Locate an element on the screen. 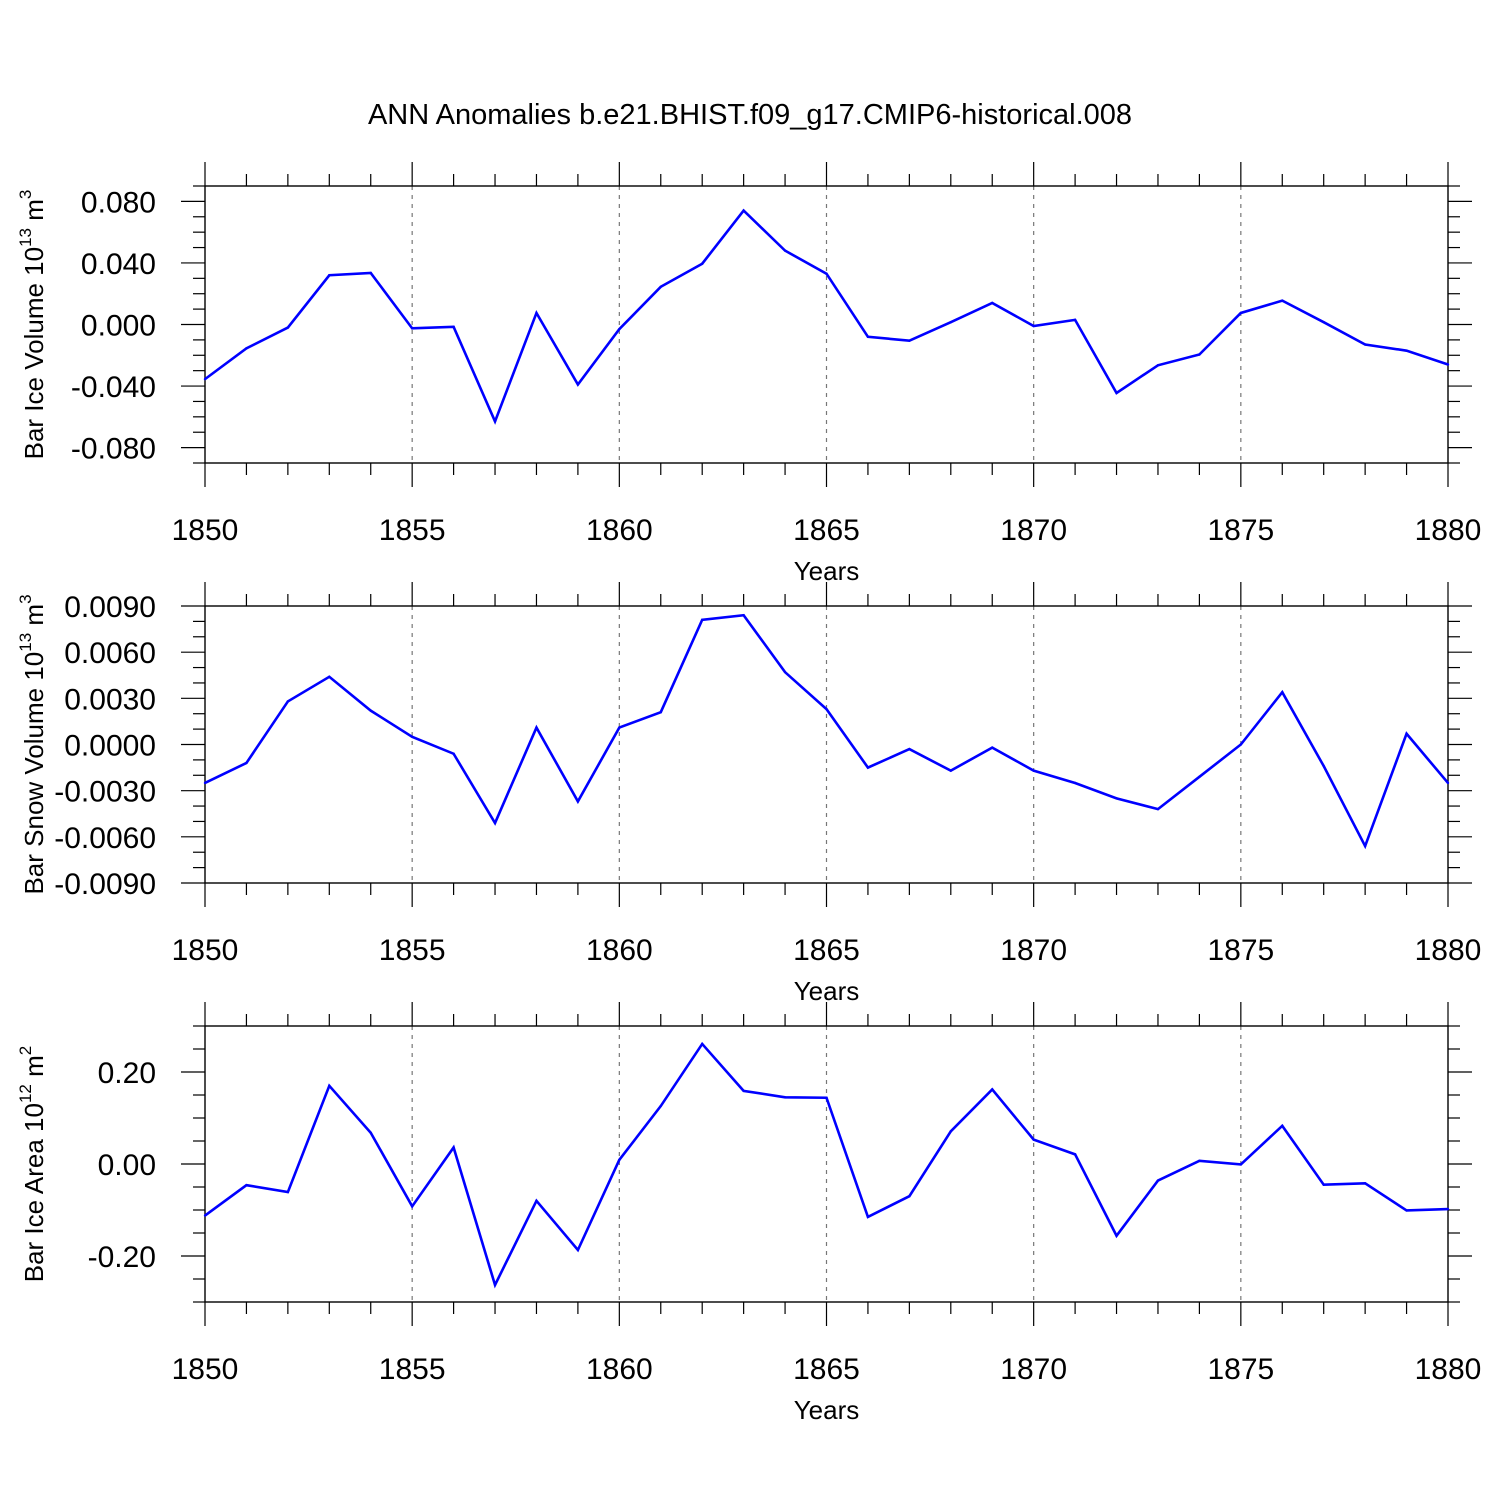 Image resolution: width=1500 pixels, height=1500 pixels. y-axis-title: Bar Ice Volume 1013 m3 is located at coordinates (32, 325).